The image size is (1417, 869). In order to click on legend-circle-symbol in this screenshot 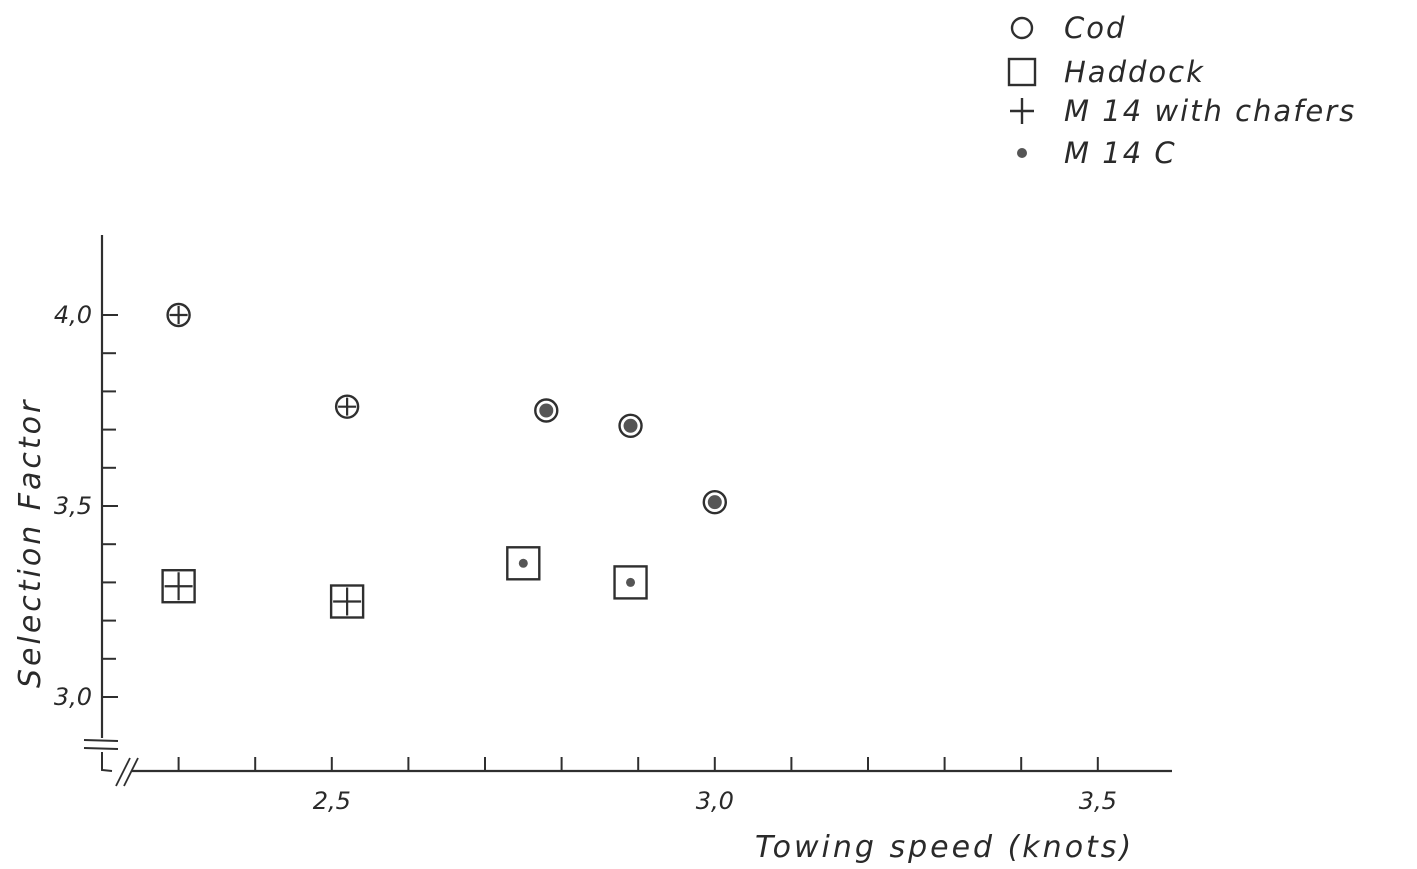, I will do `click(1022, 28)`.